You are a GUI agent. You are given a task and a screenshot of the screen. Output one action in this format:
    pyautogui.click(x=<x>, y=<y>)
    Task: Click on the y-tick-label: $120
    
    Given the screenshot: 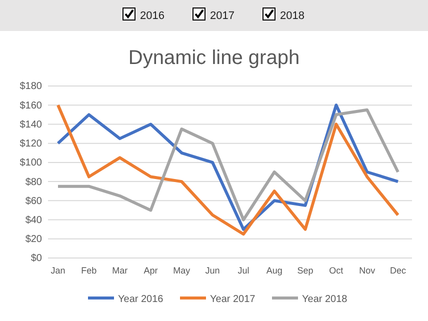 What is the action you would take?
    pyautogui.click(x=31, y=144)
    